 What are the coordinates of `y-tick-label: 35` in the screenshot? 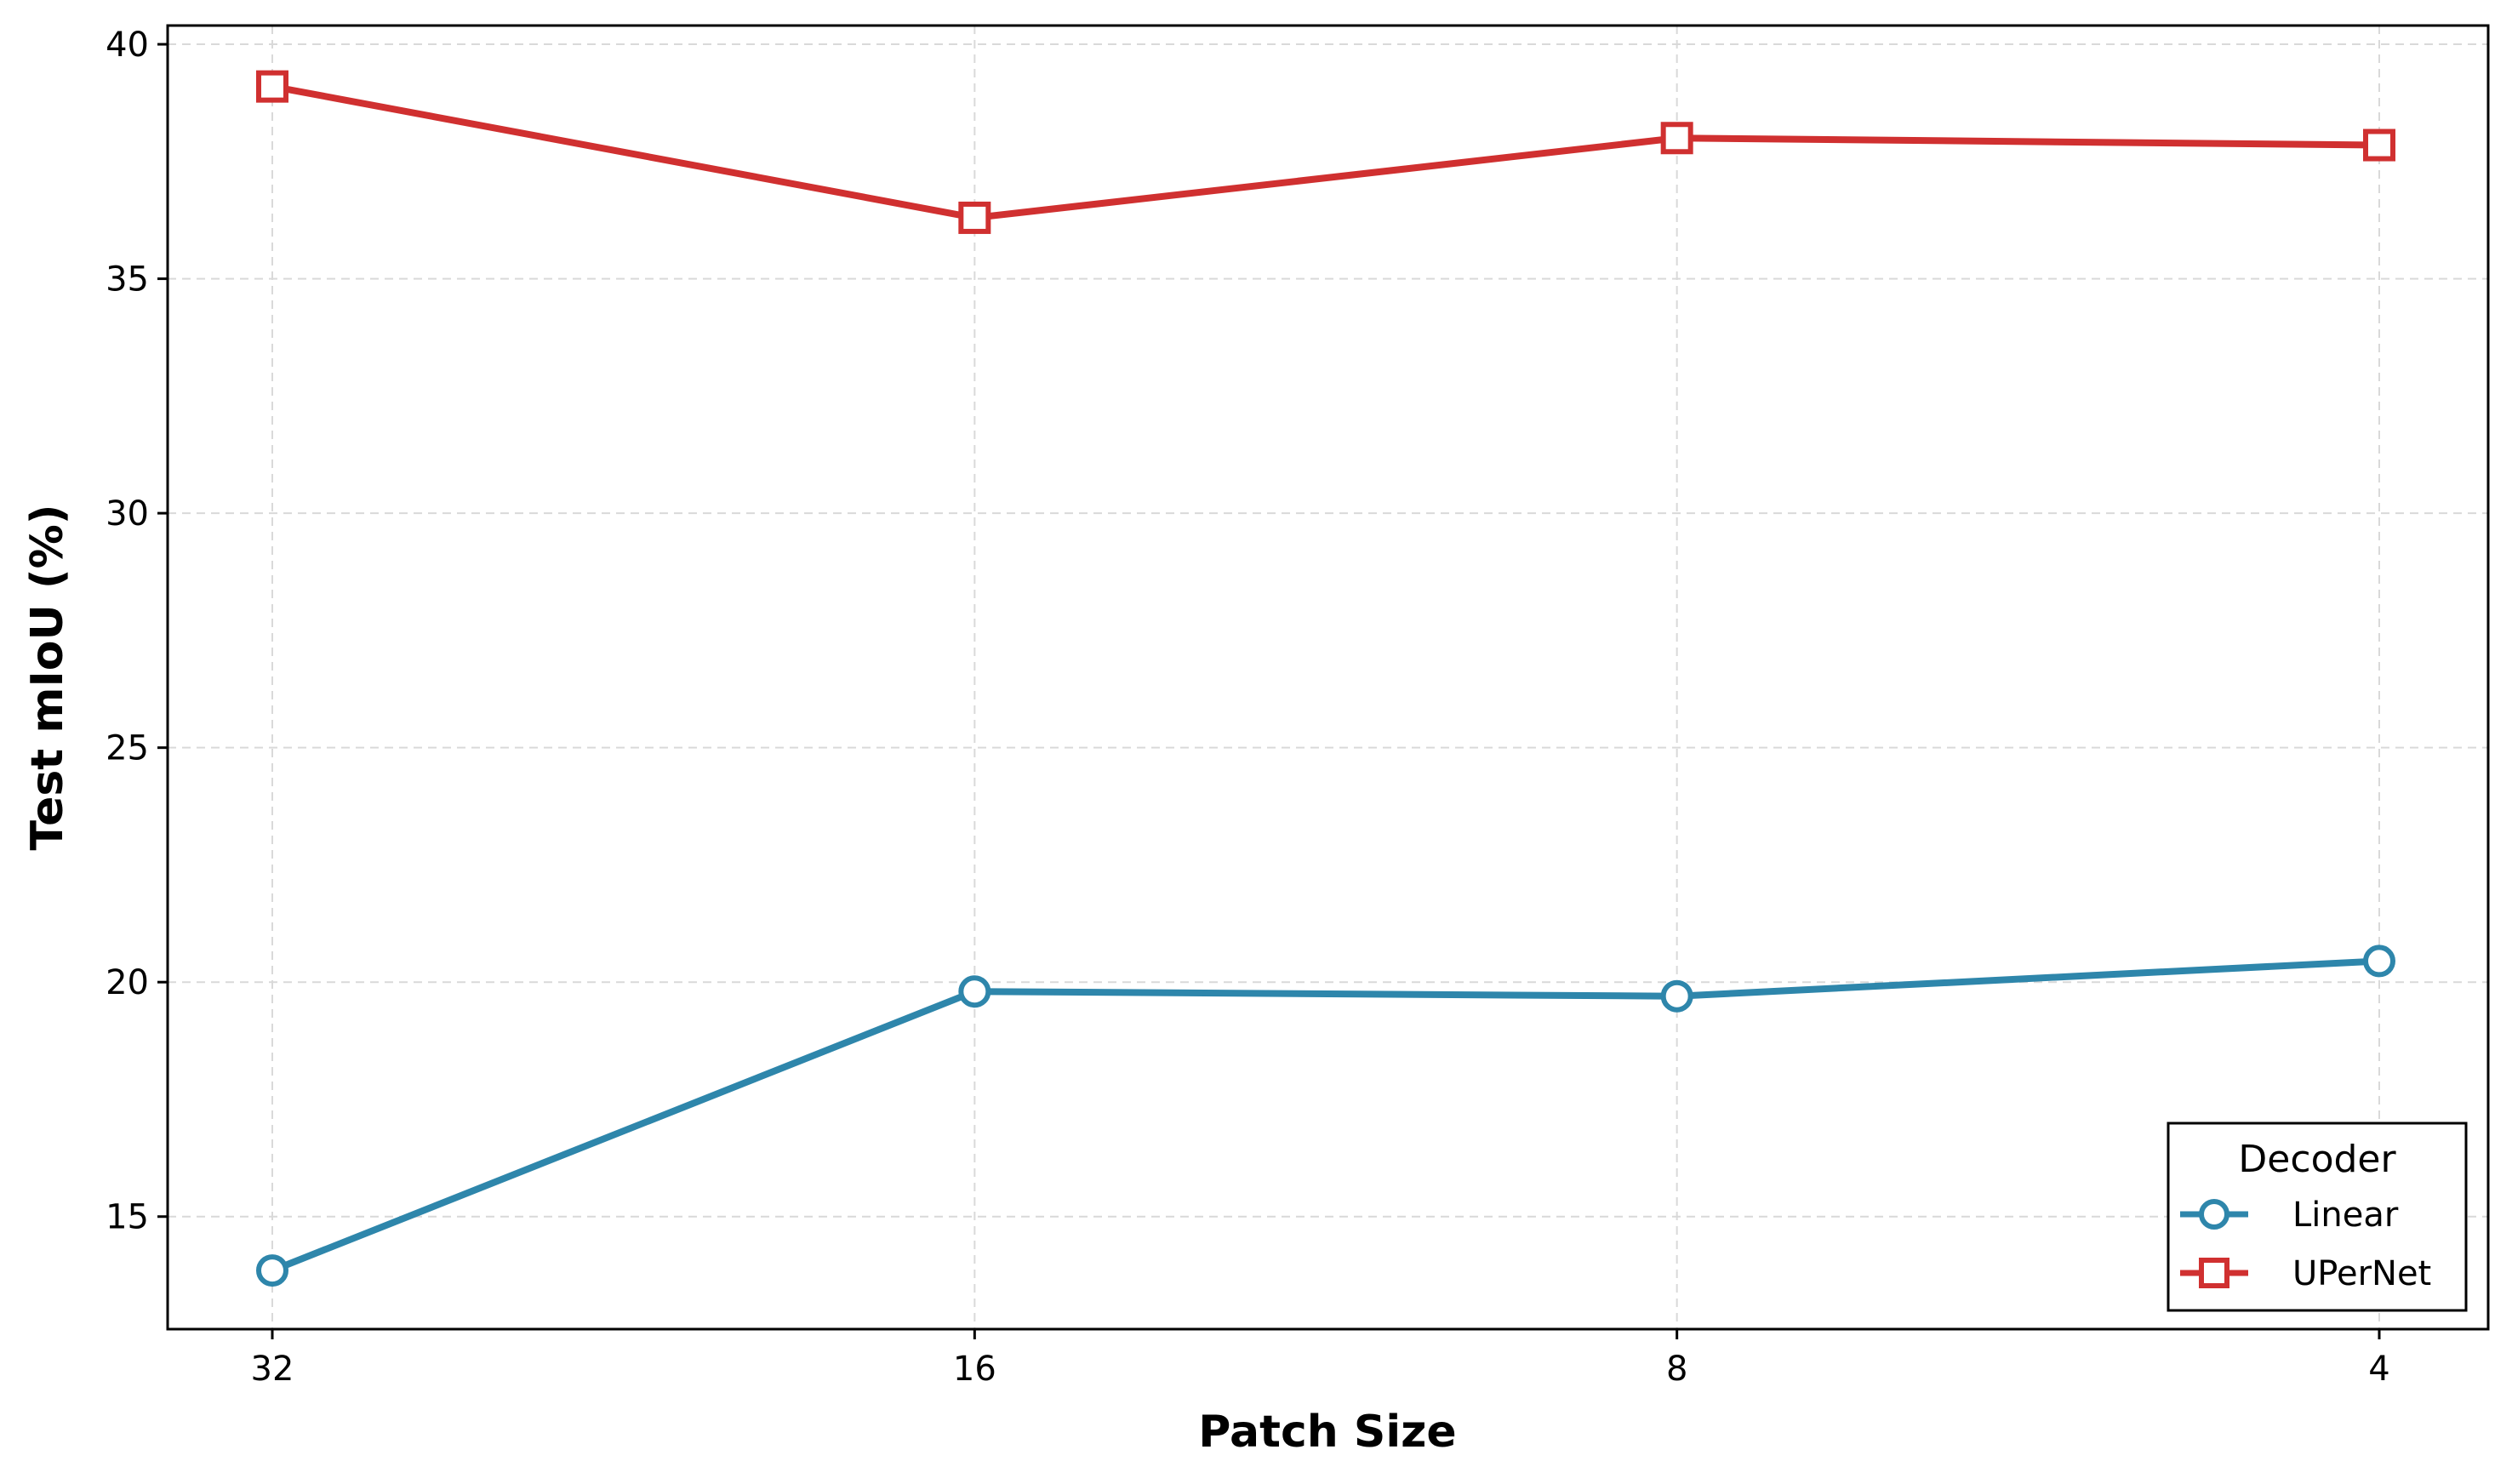 It's located at (127, 280).